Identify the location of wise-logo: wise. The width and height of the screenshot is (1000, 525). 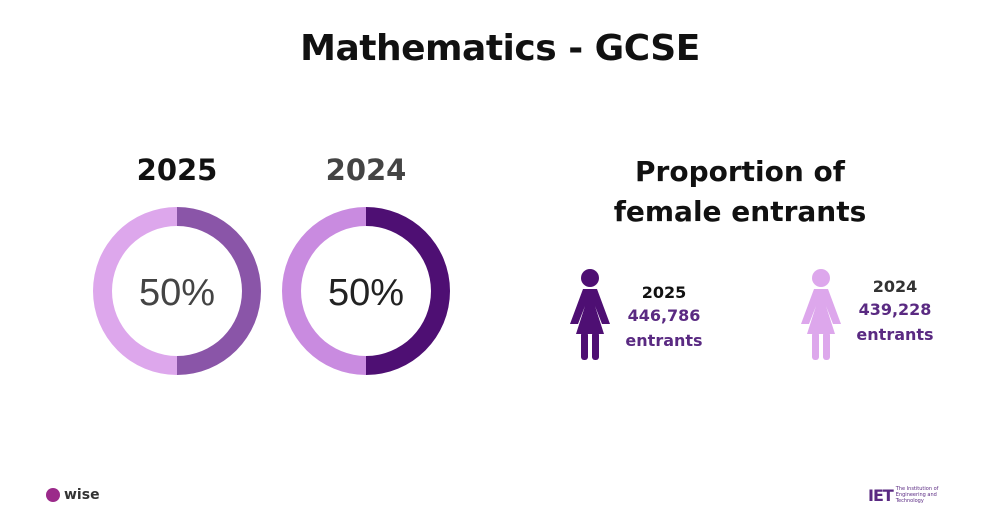
(73, 495).